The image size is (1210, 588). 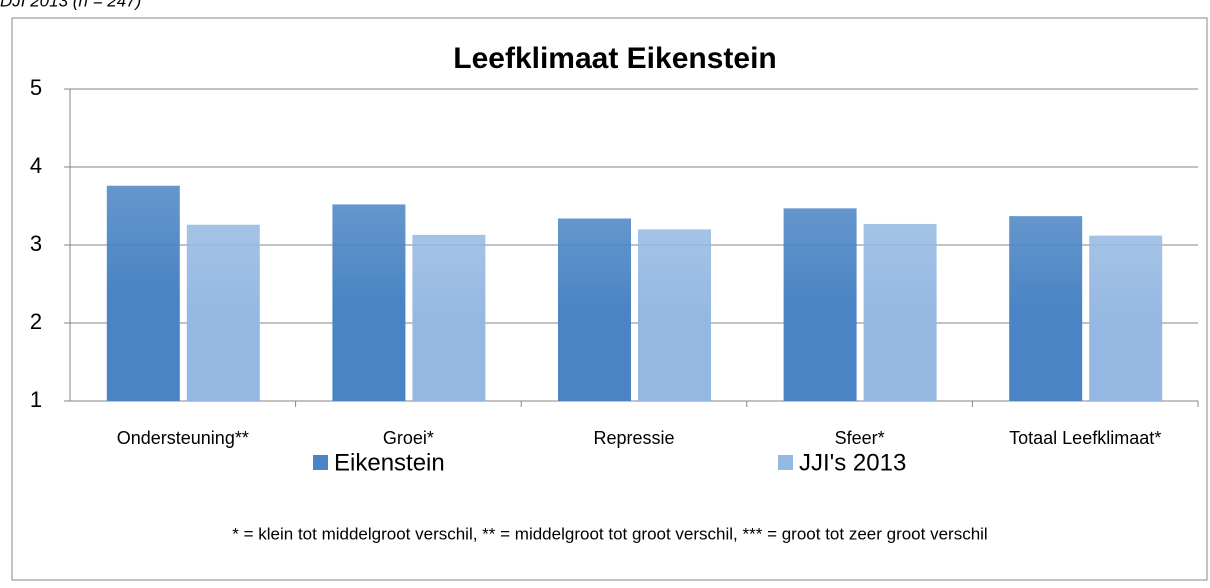 I want to click on y-tick-label: 4, so click(x=36, y=165).